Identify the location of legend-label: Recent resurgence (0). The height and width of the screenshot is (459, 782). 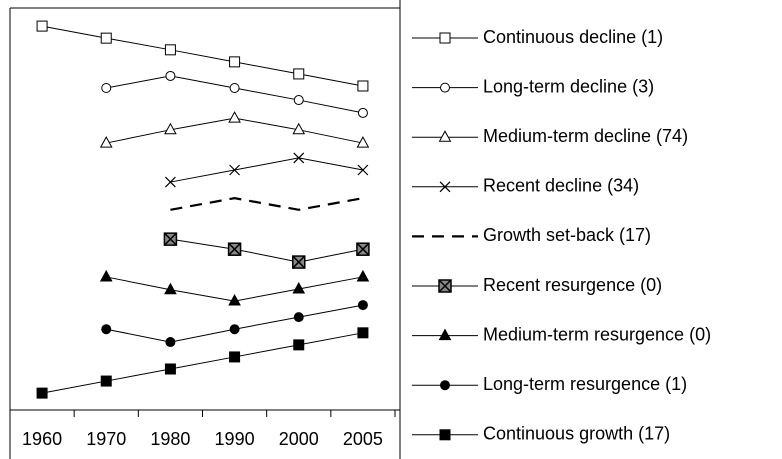
(572, 285).